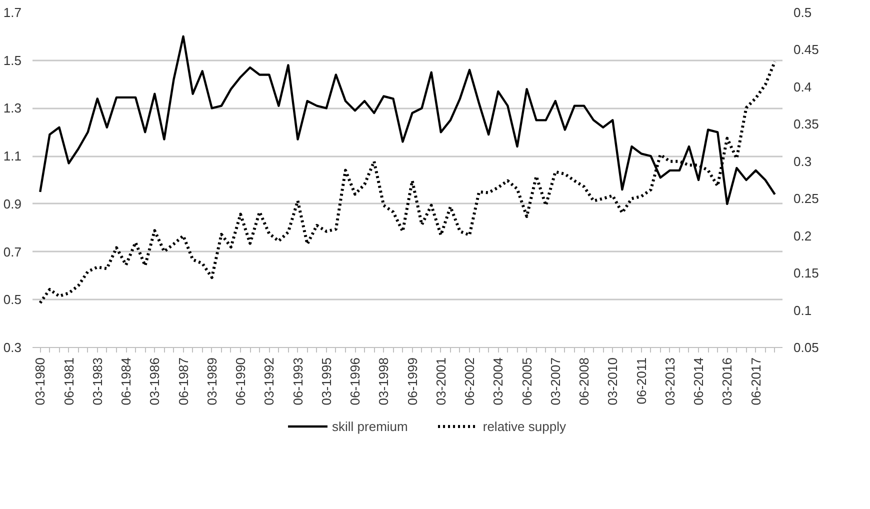 The width and height of the screenshot is (870, 509). I want to click on y-tick-label: 0.3, so click(12, 347).